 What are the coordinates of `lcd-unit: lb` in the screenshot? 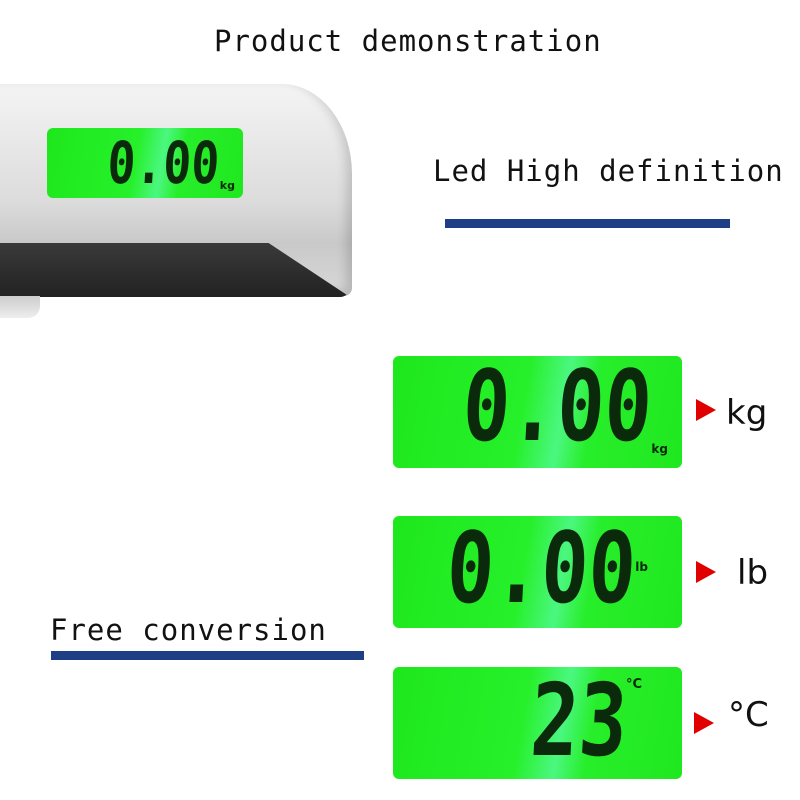 It's located at (641, 567).